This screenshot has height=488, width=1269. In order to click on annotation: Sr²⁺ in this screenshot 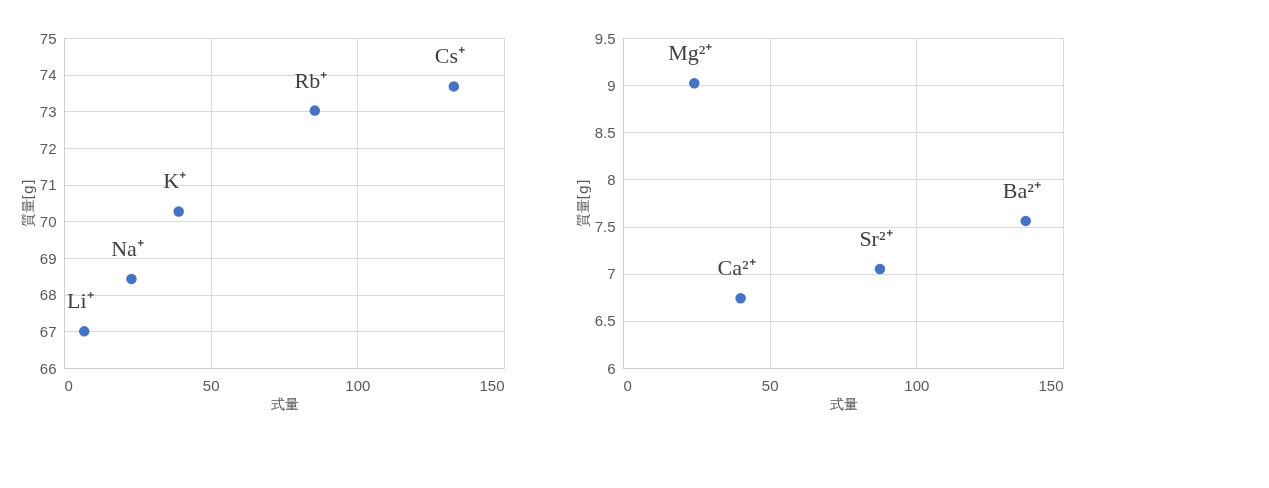, I will do `click(876, 238)`.